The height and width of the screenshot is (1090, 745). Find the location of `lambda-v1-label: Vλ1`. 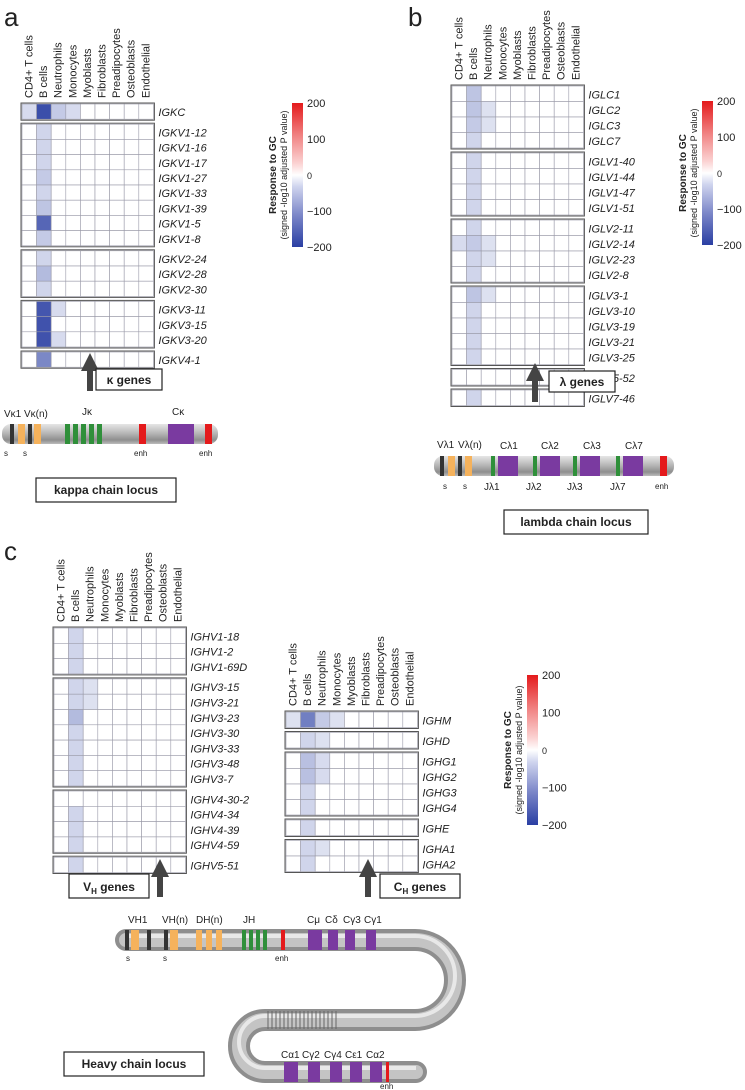

lambda-v1-label: Vλ1 is located at coordinates (446, 445).